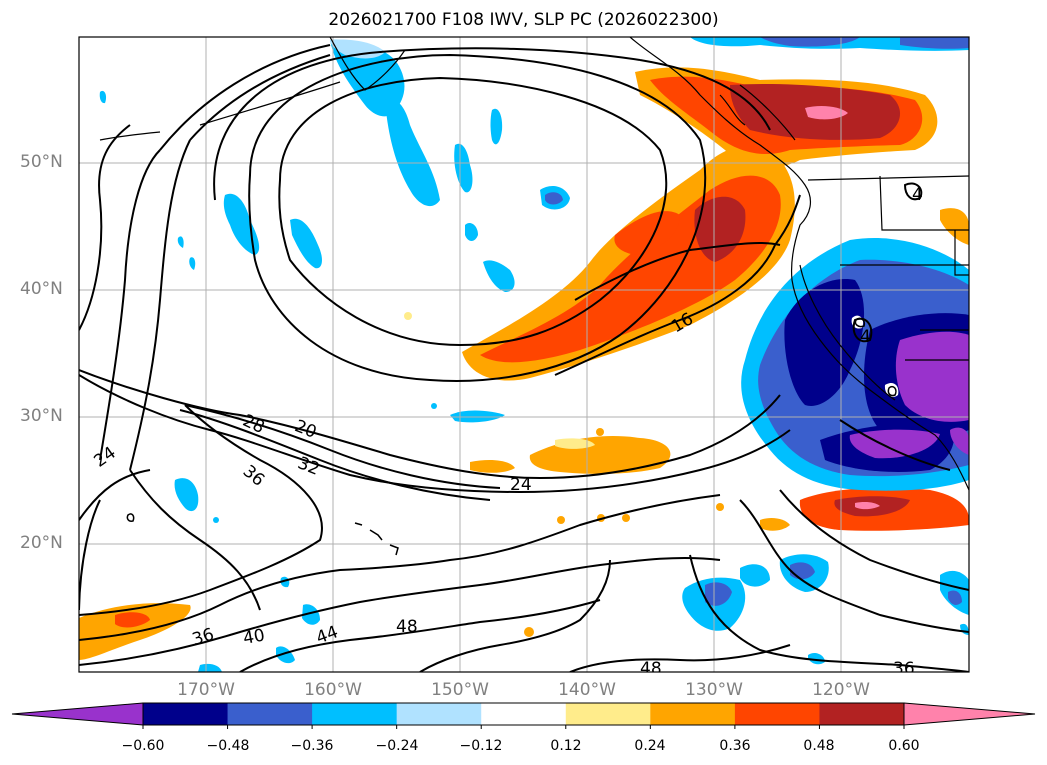 The width and height of the screenshot is (1047, 765). What do you see at coordinates (254, 636) in the screenshot?
I see `contour-label: 40` at bounding box center [254, 636].